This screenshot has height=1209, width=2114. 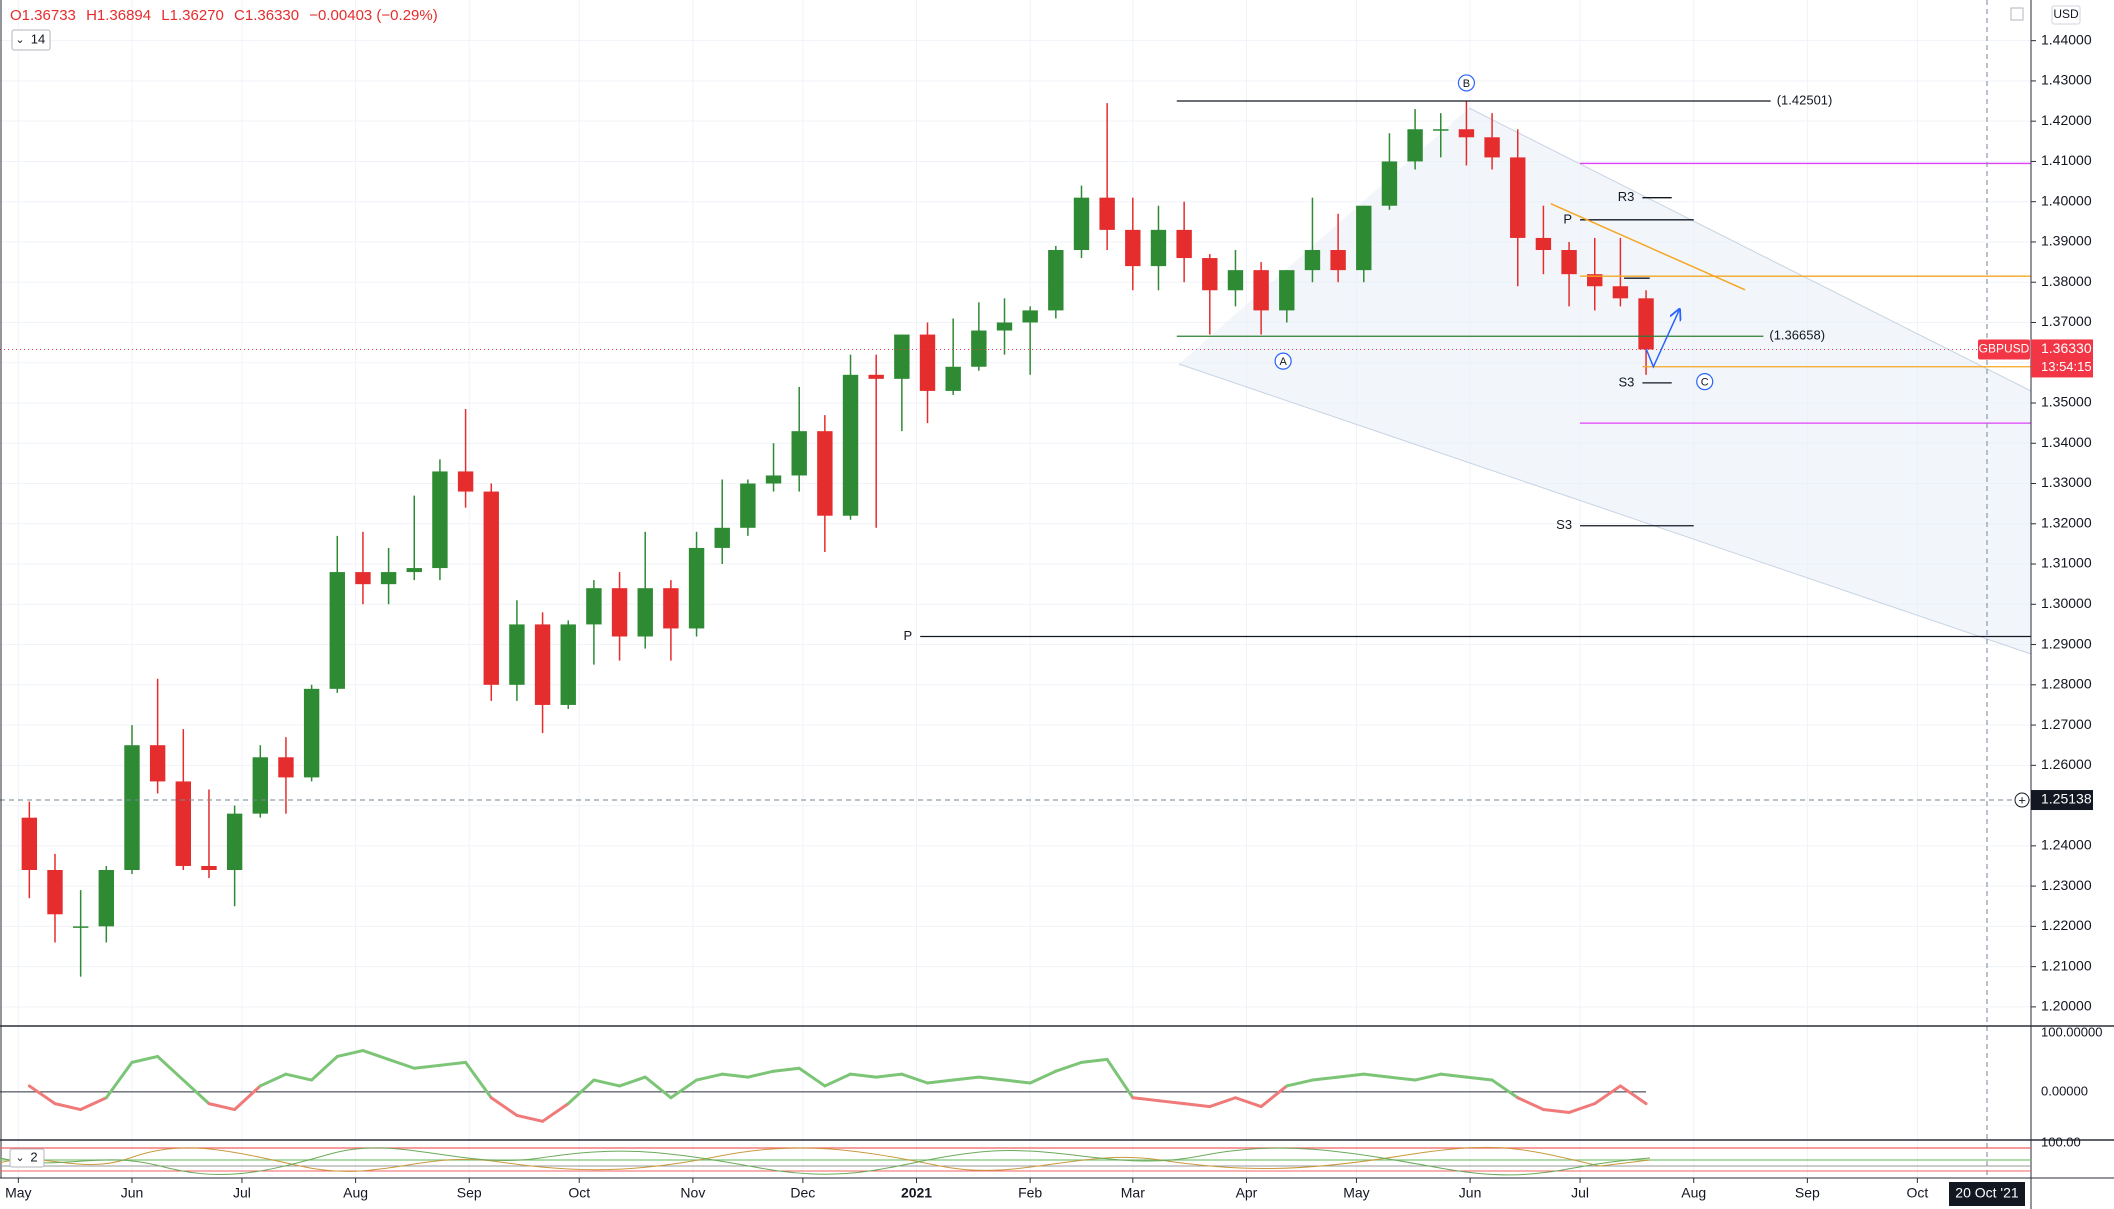 I want to click on wave-marker, so click(x=1466, y=83).